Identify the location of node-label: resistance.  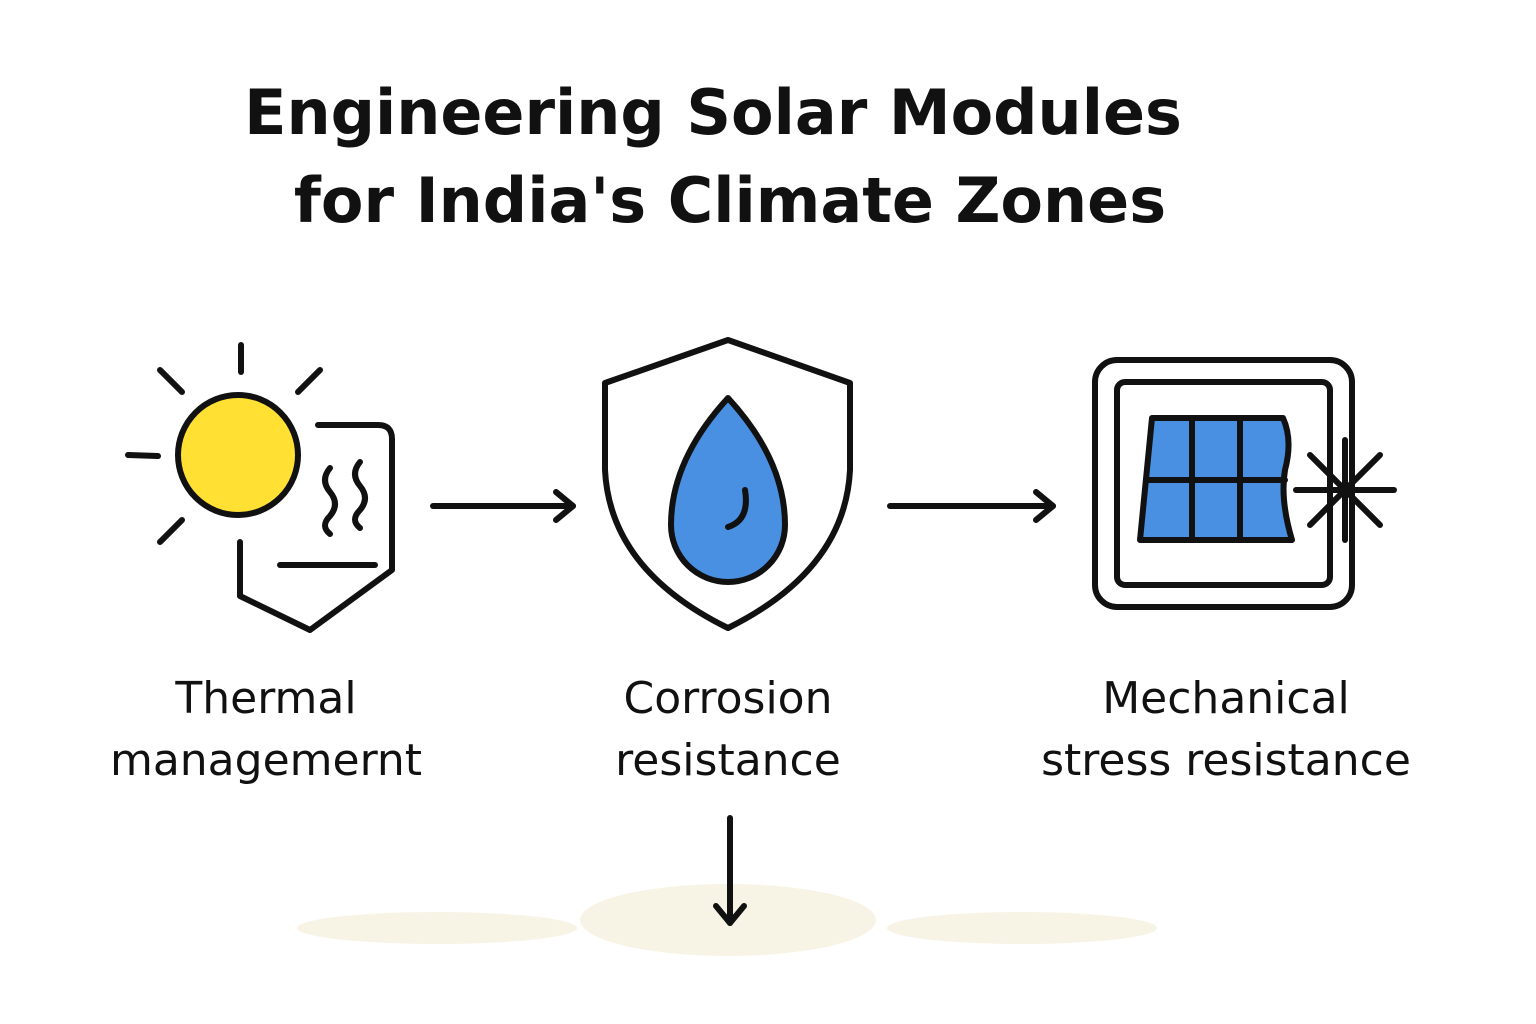
(728, 760).